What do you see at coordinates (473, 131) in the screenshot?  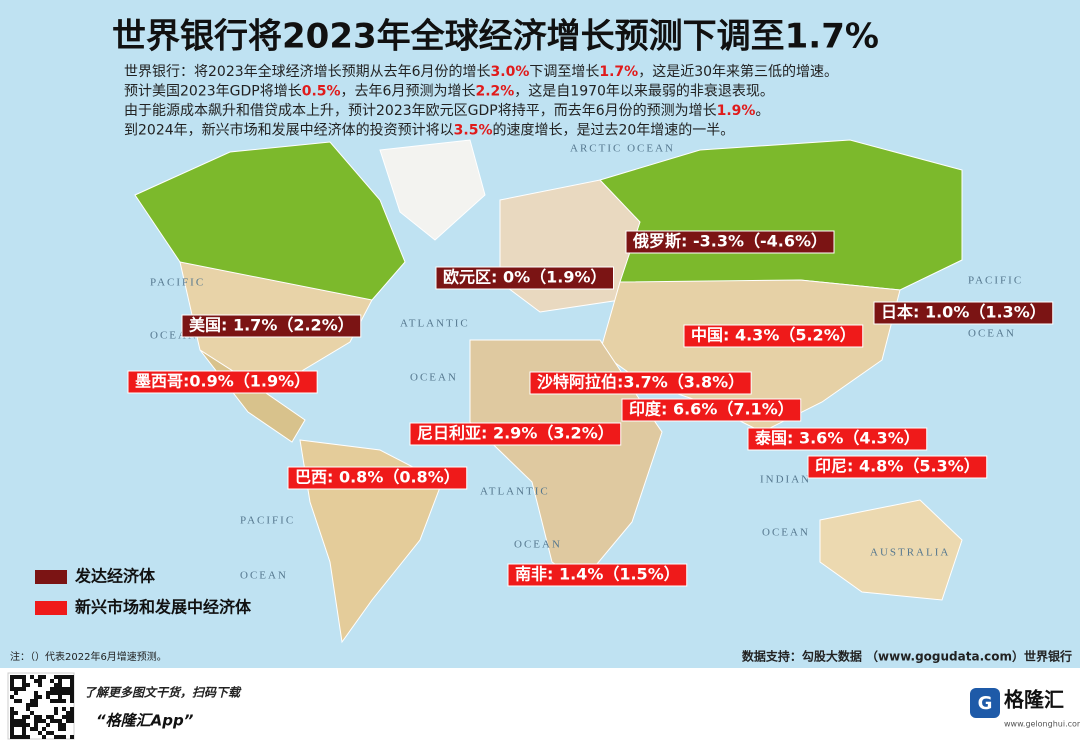 I see `highlight: 3.5%` at bounding box center [473, 131].